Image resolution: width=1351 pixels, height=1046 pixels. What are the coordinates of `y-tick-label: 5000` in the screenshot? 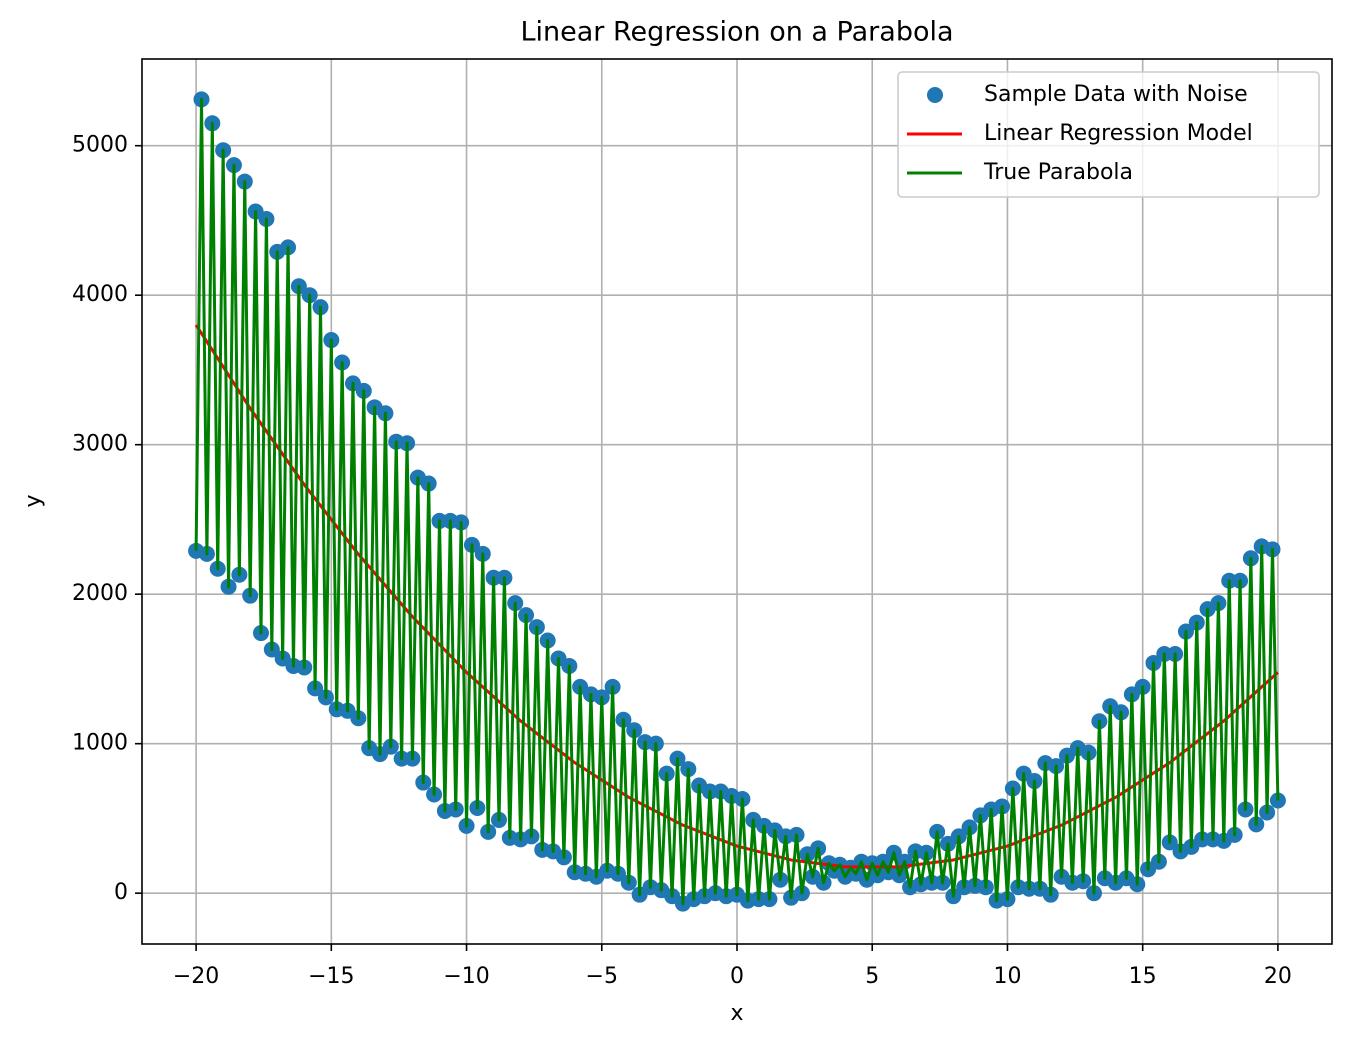 It's located at (100, 145).